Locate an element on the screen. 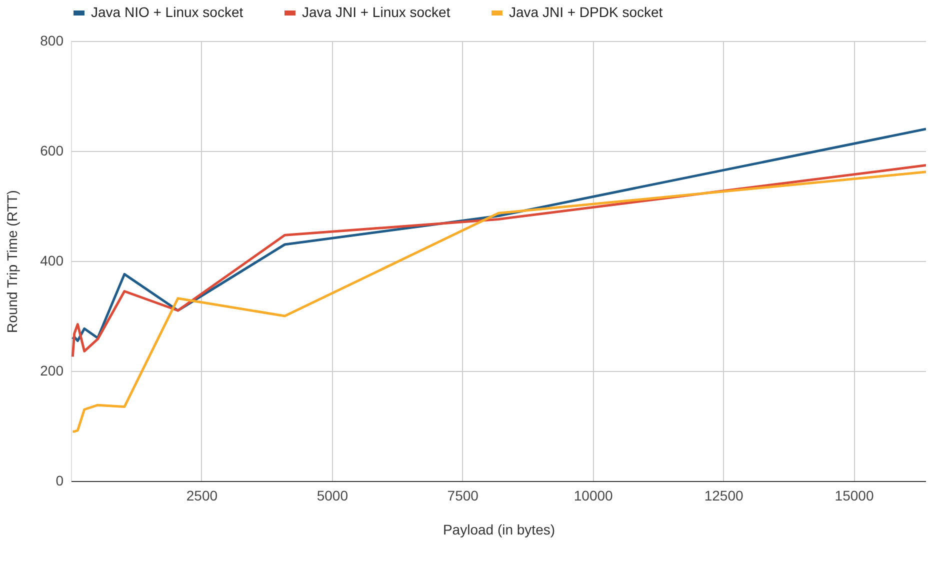 The image size is (947, 567). x-tick-label: 15000 is located at coordinates (854, 496).